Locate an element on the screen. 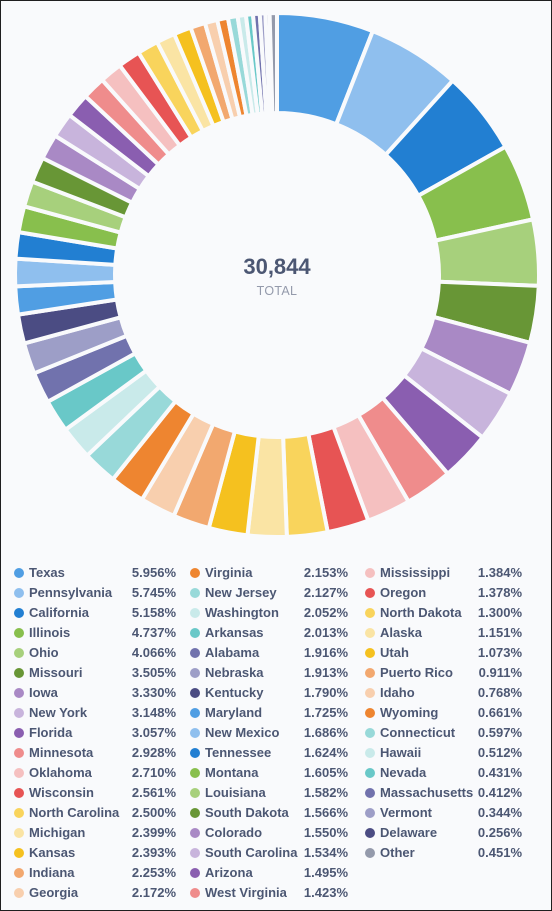  legend-item: Florida 3.057% is located at coordinates (95, 733).